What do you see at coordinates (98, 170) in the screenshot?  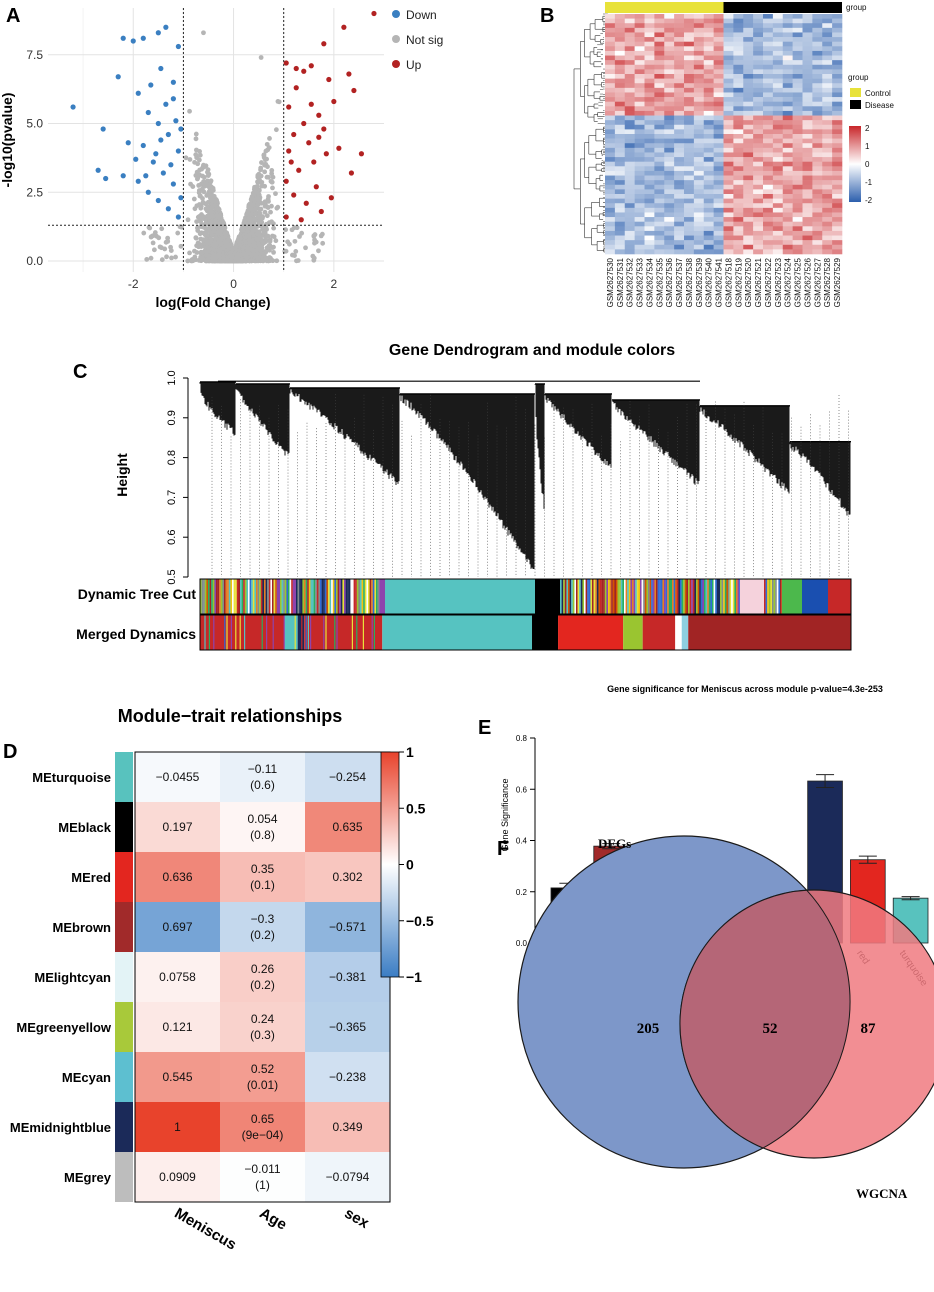 I see `volcano-point-down` at bounding box center [98, 170].